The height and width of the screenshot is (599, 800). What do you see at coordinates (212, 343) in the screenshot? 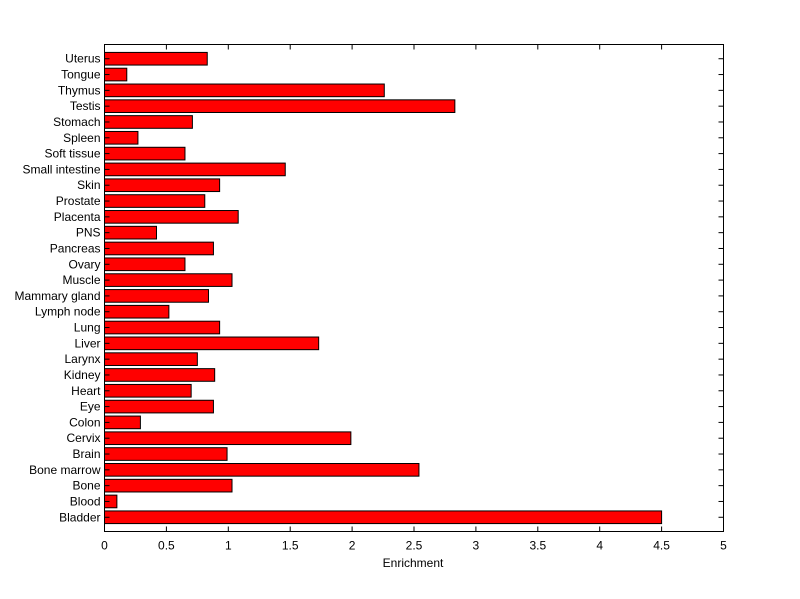
I see `bar-liver` at bounding box center [212, 343].